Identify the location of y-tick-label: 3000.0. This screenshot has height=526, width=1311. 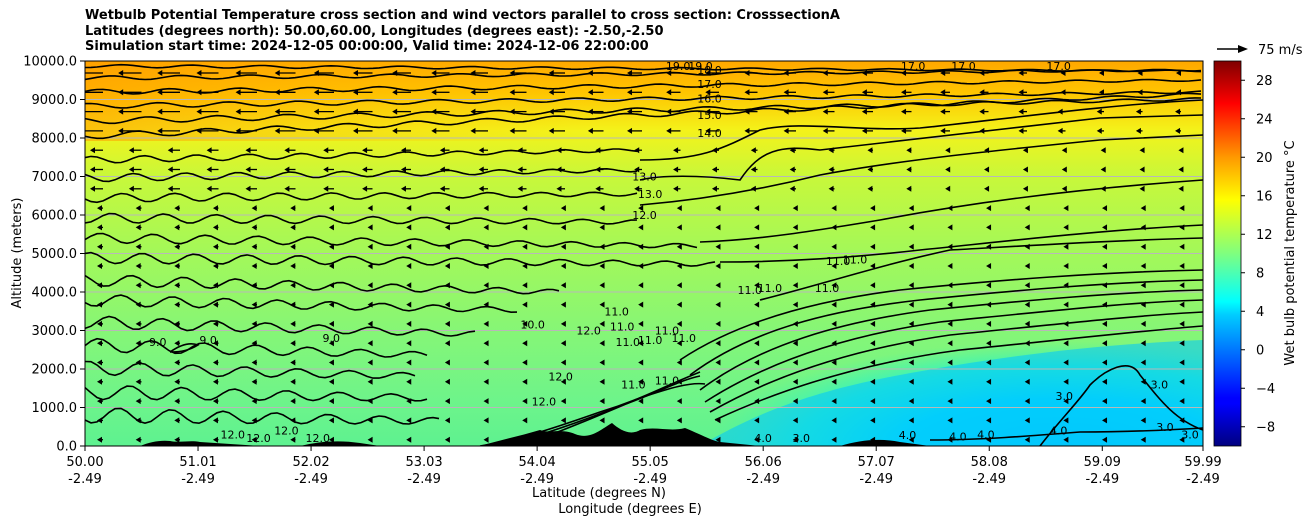
(55, 331).